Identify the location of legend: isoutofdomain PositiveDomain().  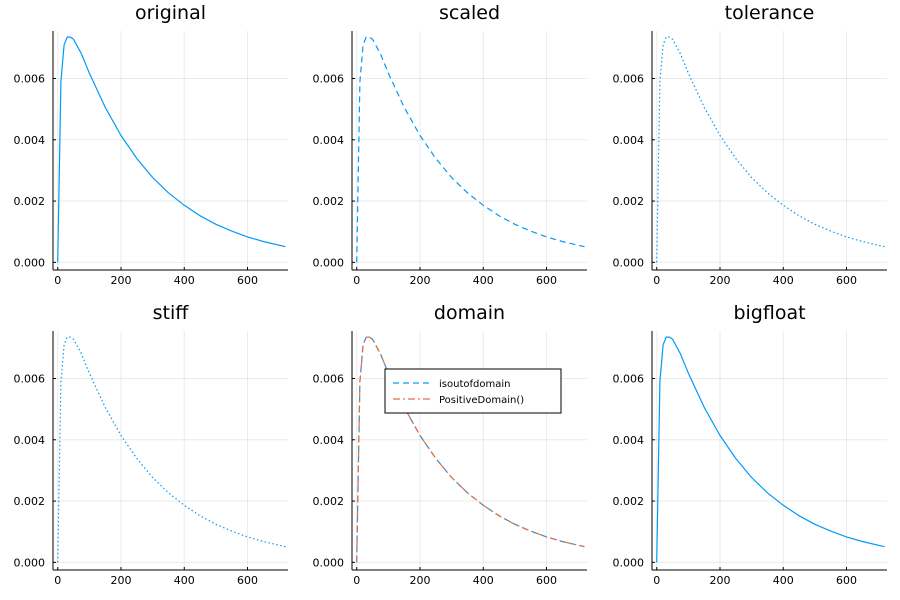
(473, 391).